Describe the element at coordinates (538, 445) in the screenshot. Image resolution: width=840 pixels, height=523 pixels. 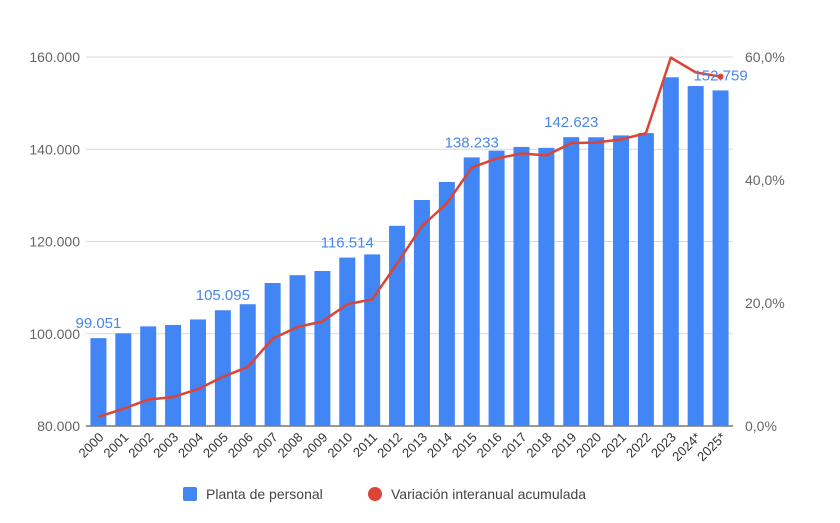
I see `x-tick-label: 2018` at that location.